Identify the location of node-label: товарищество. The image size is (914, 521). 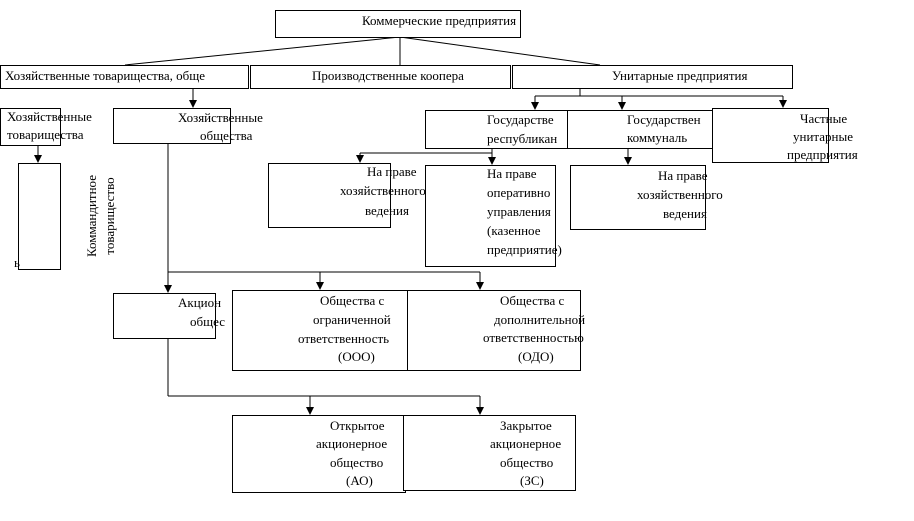
(109, 215).